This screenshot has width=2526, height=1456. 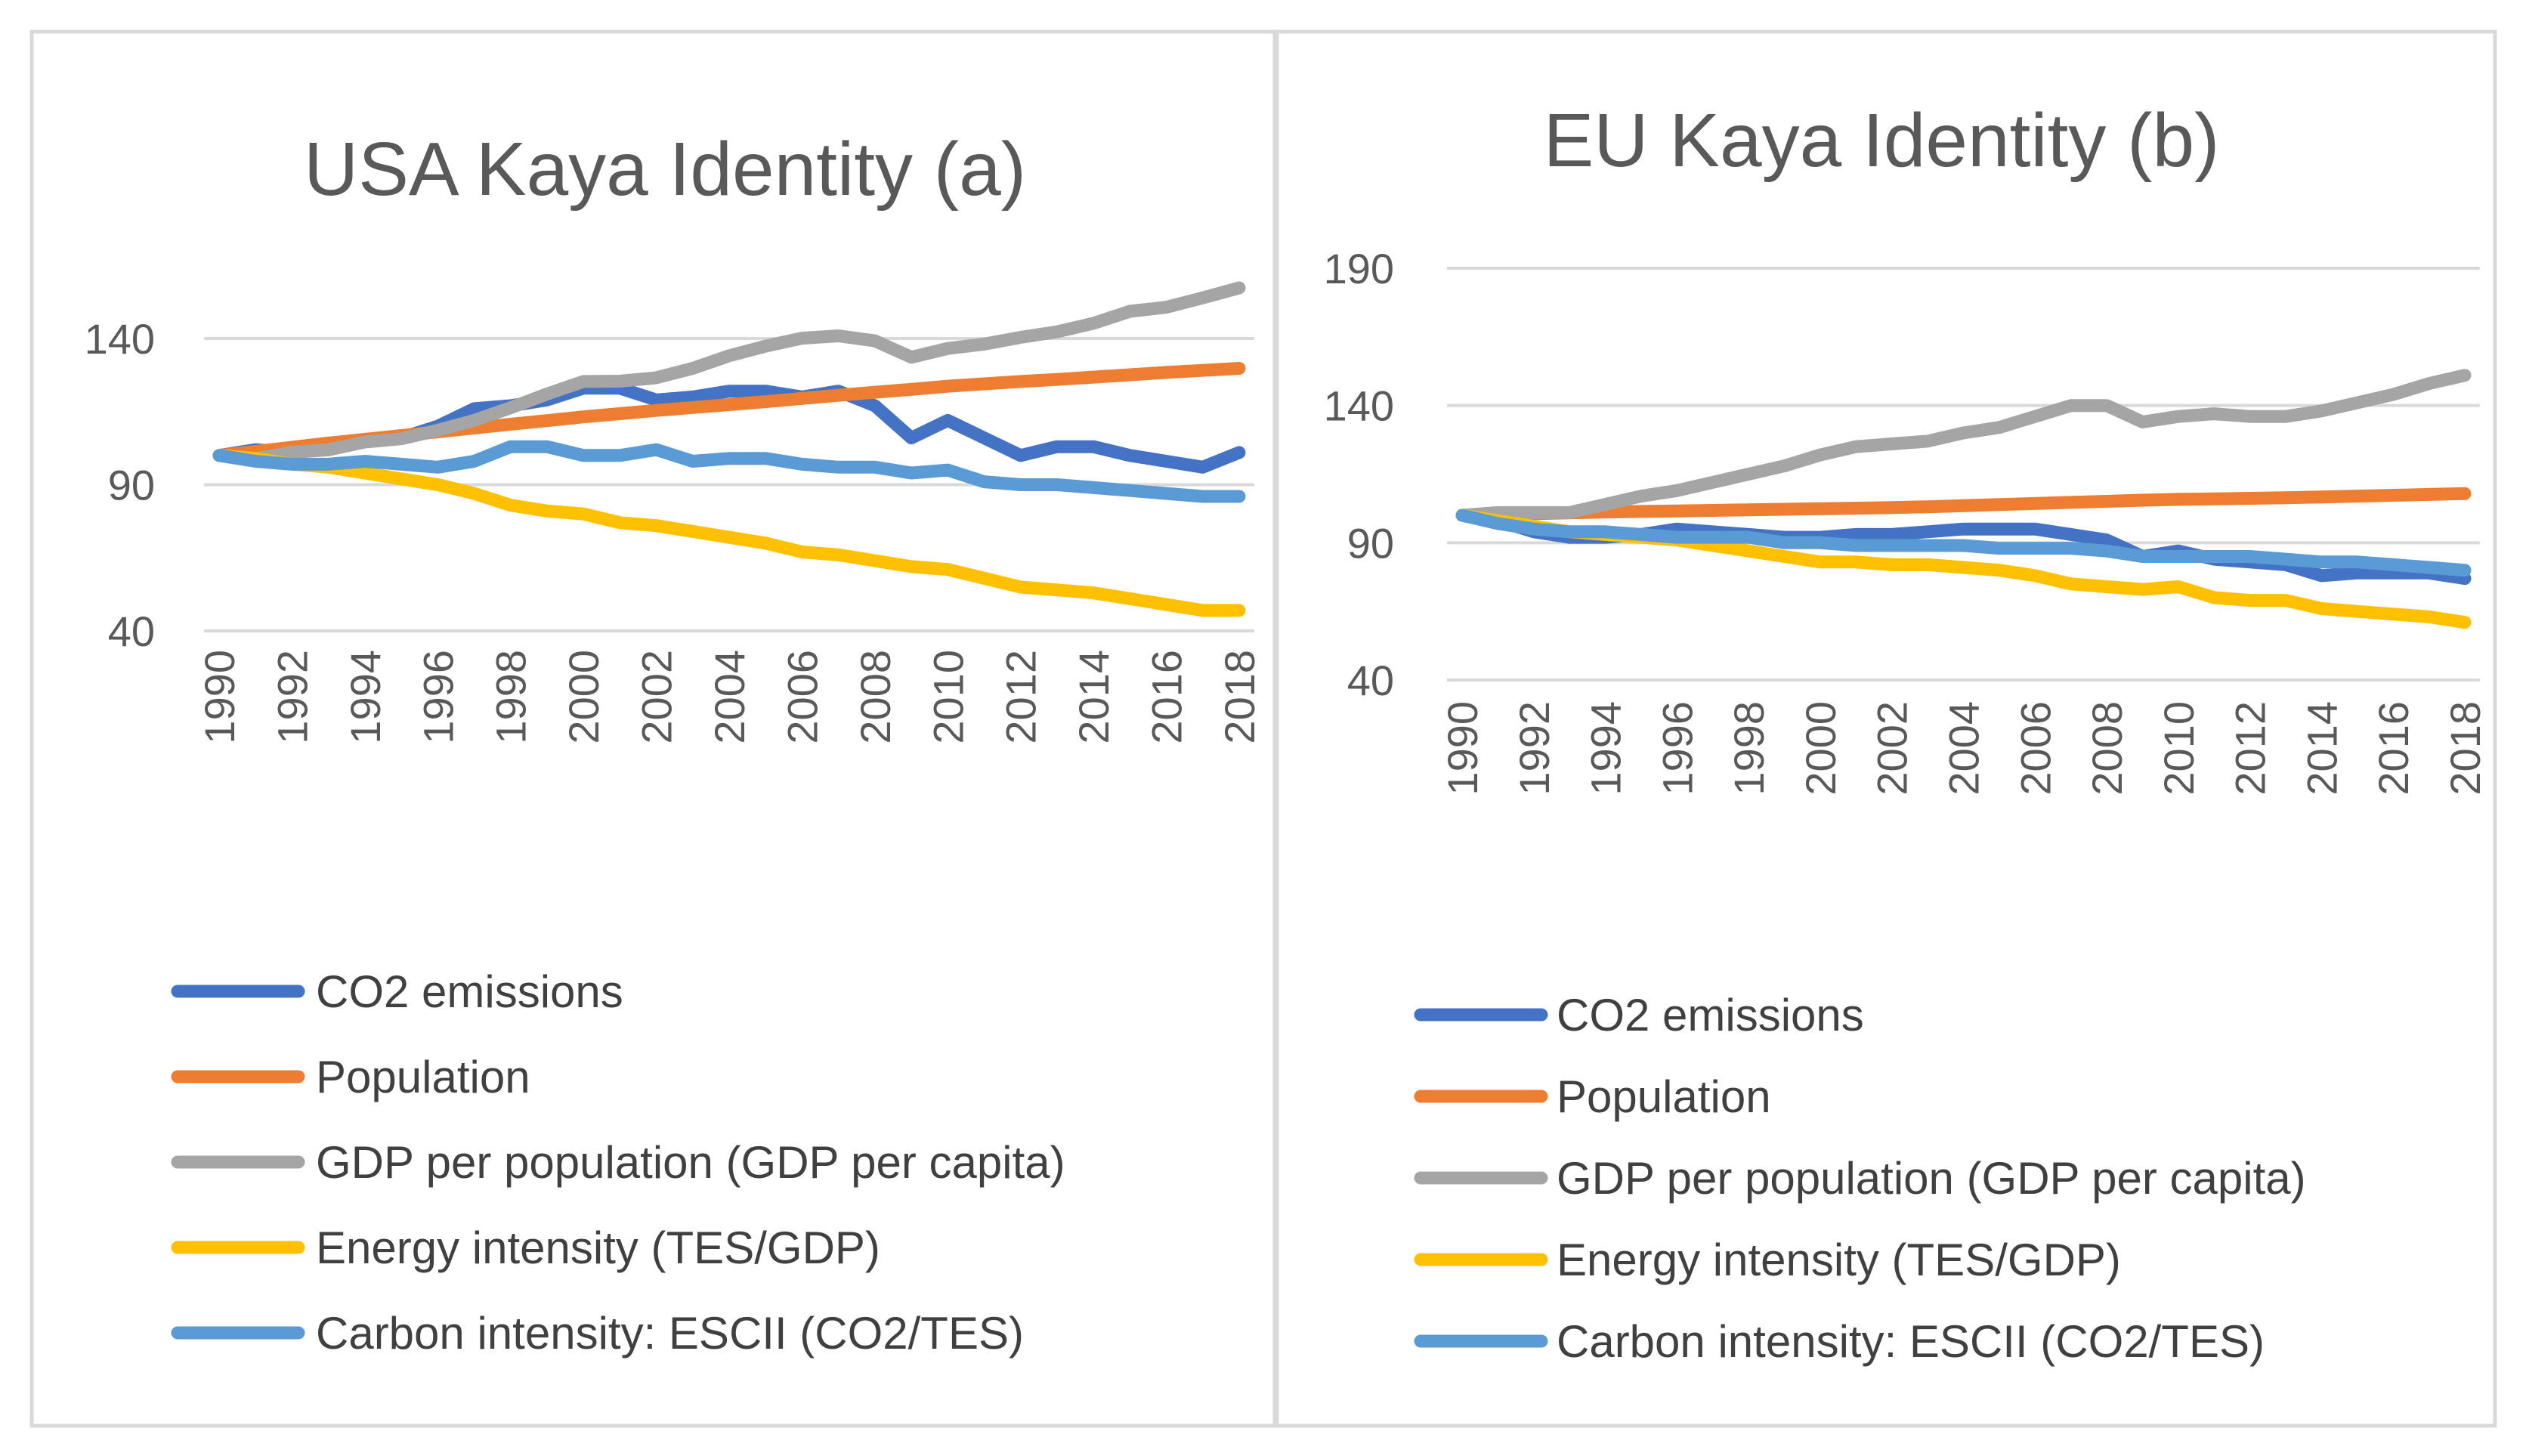 I want to click on chart-a-title: USA Kaya Identity (a), so click(x=665, y=169).